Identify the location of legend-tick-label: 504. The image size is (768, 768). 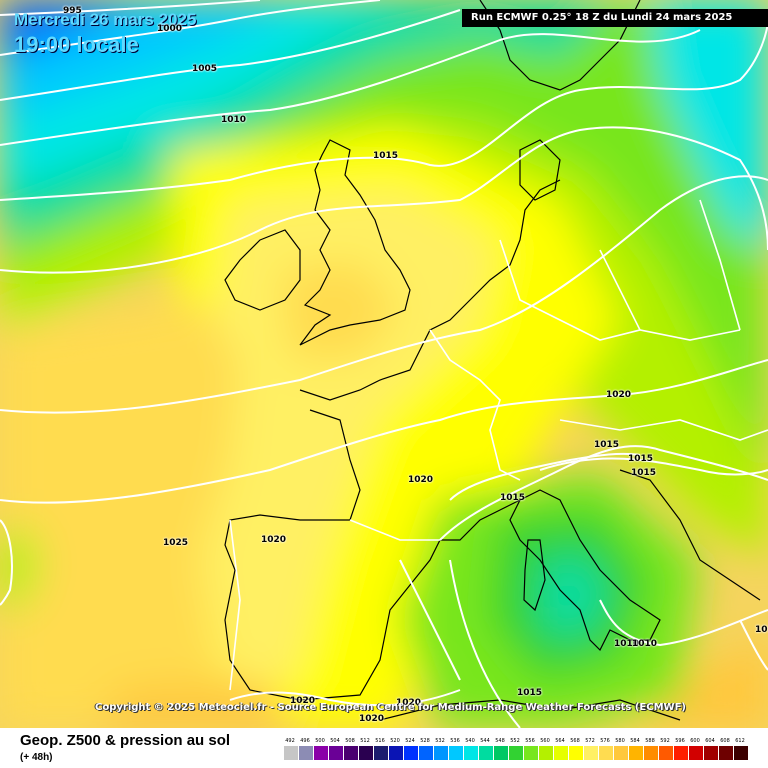
(335, 741).